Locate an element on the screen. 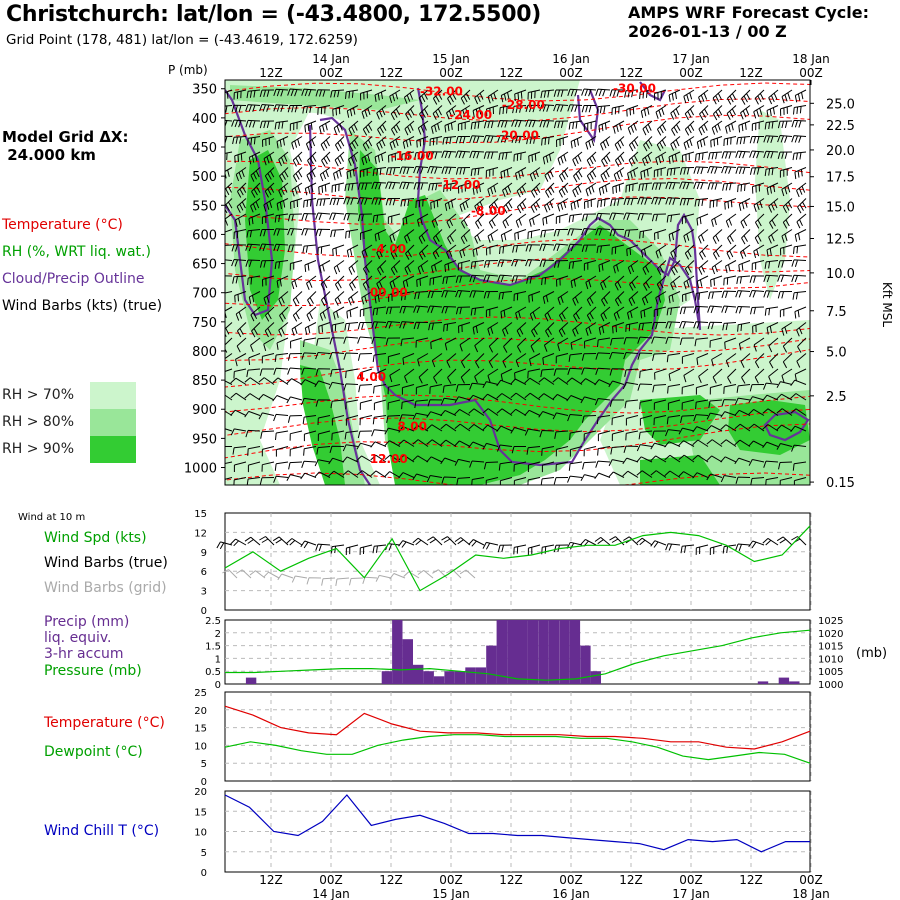 Image resolution: width=900 pixels, height=900 pixels. precip-bars is located at coordinates (522, 652).